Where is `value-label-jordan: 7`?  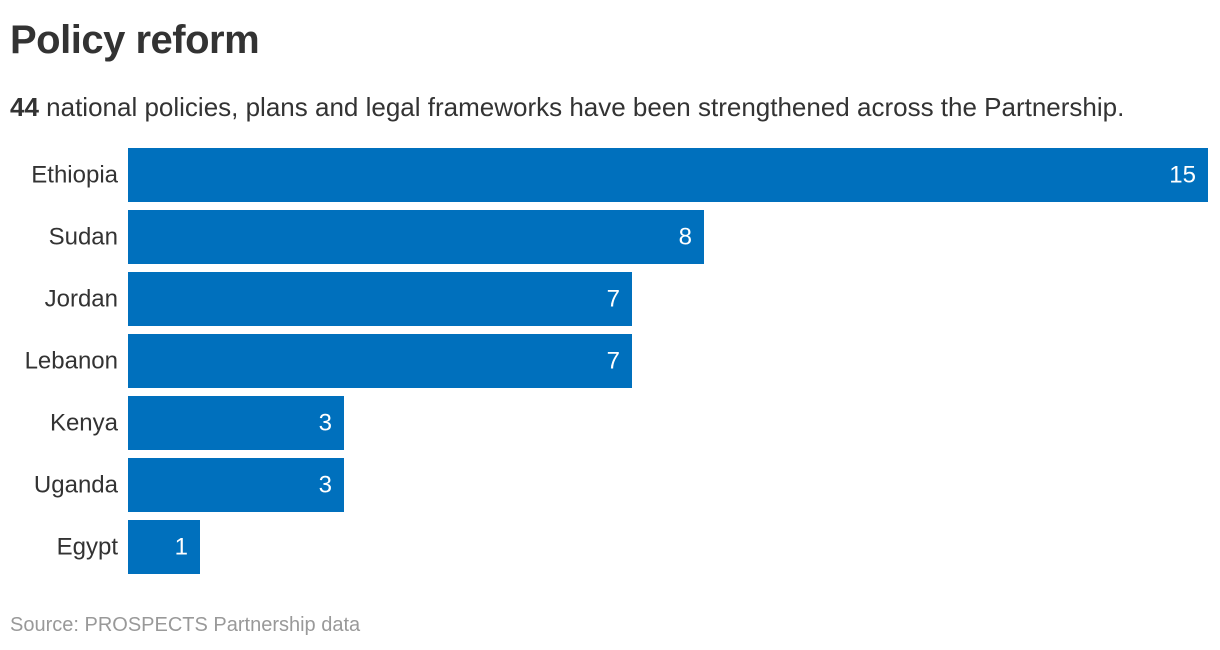
value-label-jordan: 7 is located at coordinates (613, 299).